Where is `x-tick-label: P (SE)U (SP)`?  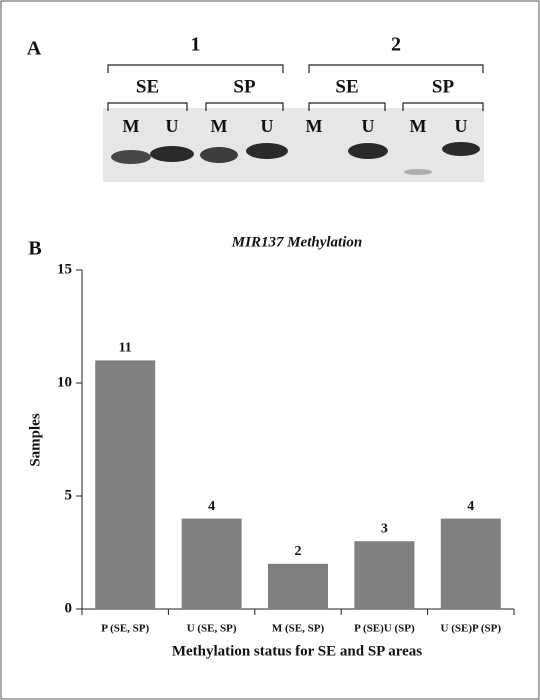 x-tick-label: P (SE)U (SP) is located at coordinates (384, 629).